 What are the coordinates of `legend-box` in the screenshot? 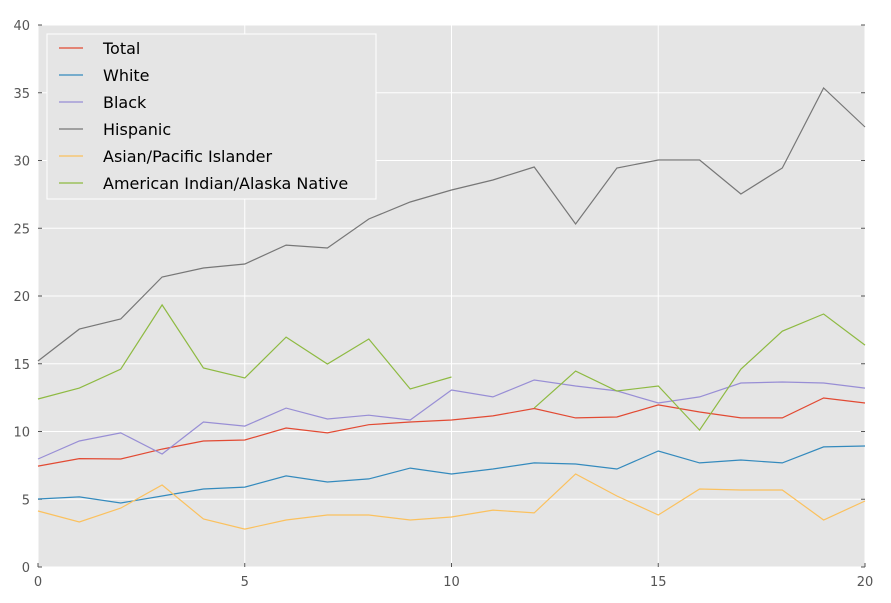 It's located at (211, 116).